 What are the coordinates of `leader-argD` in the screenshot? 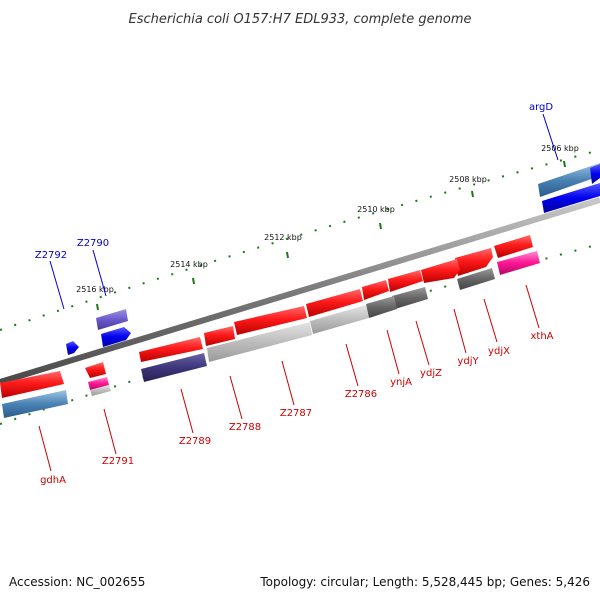 It's located at (550, 137).